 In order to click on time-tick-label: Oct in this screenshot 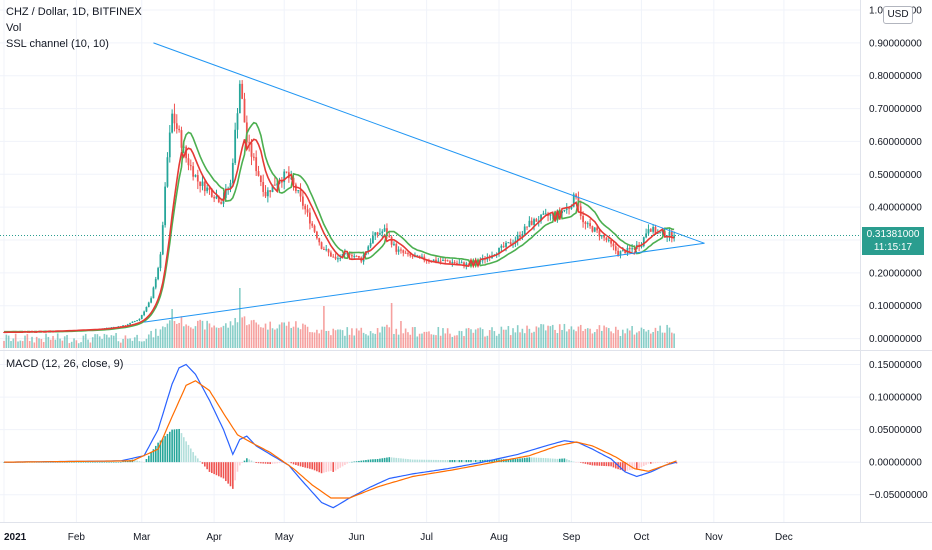, I will do `click(642, 537)`.